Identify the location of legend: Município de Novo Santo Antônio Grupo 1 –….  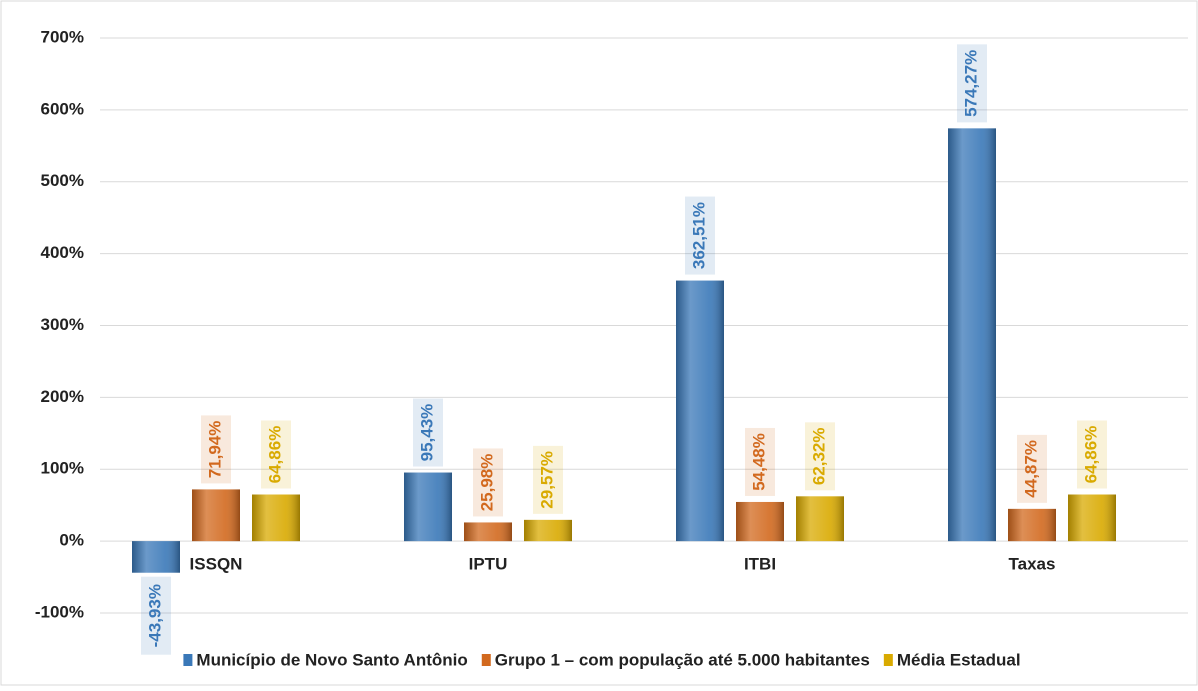
(602, 659).